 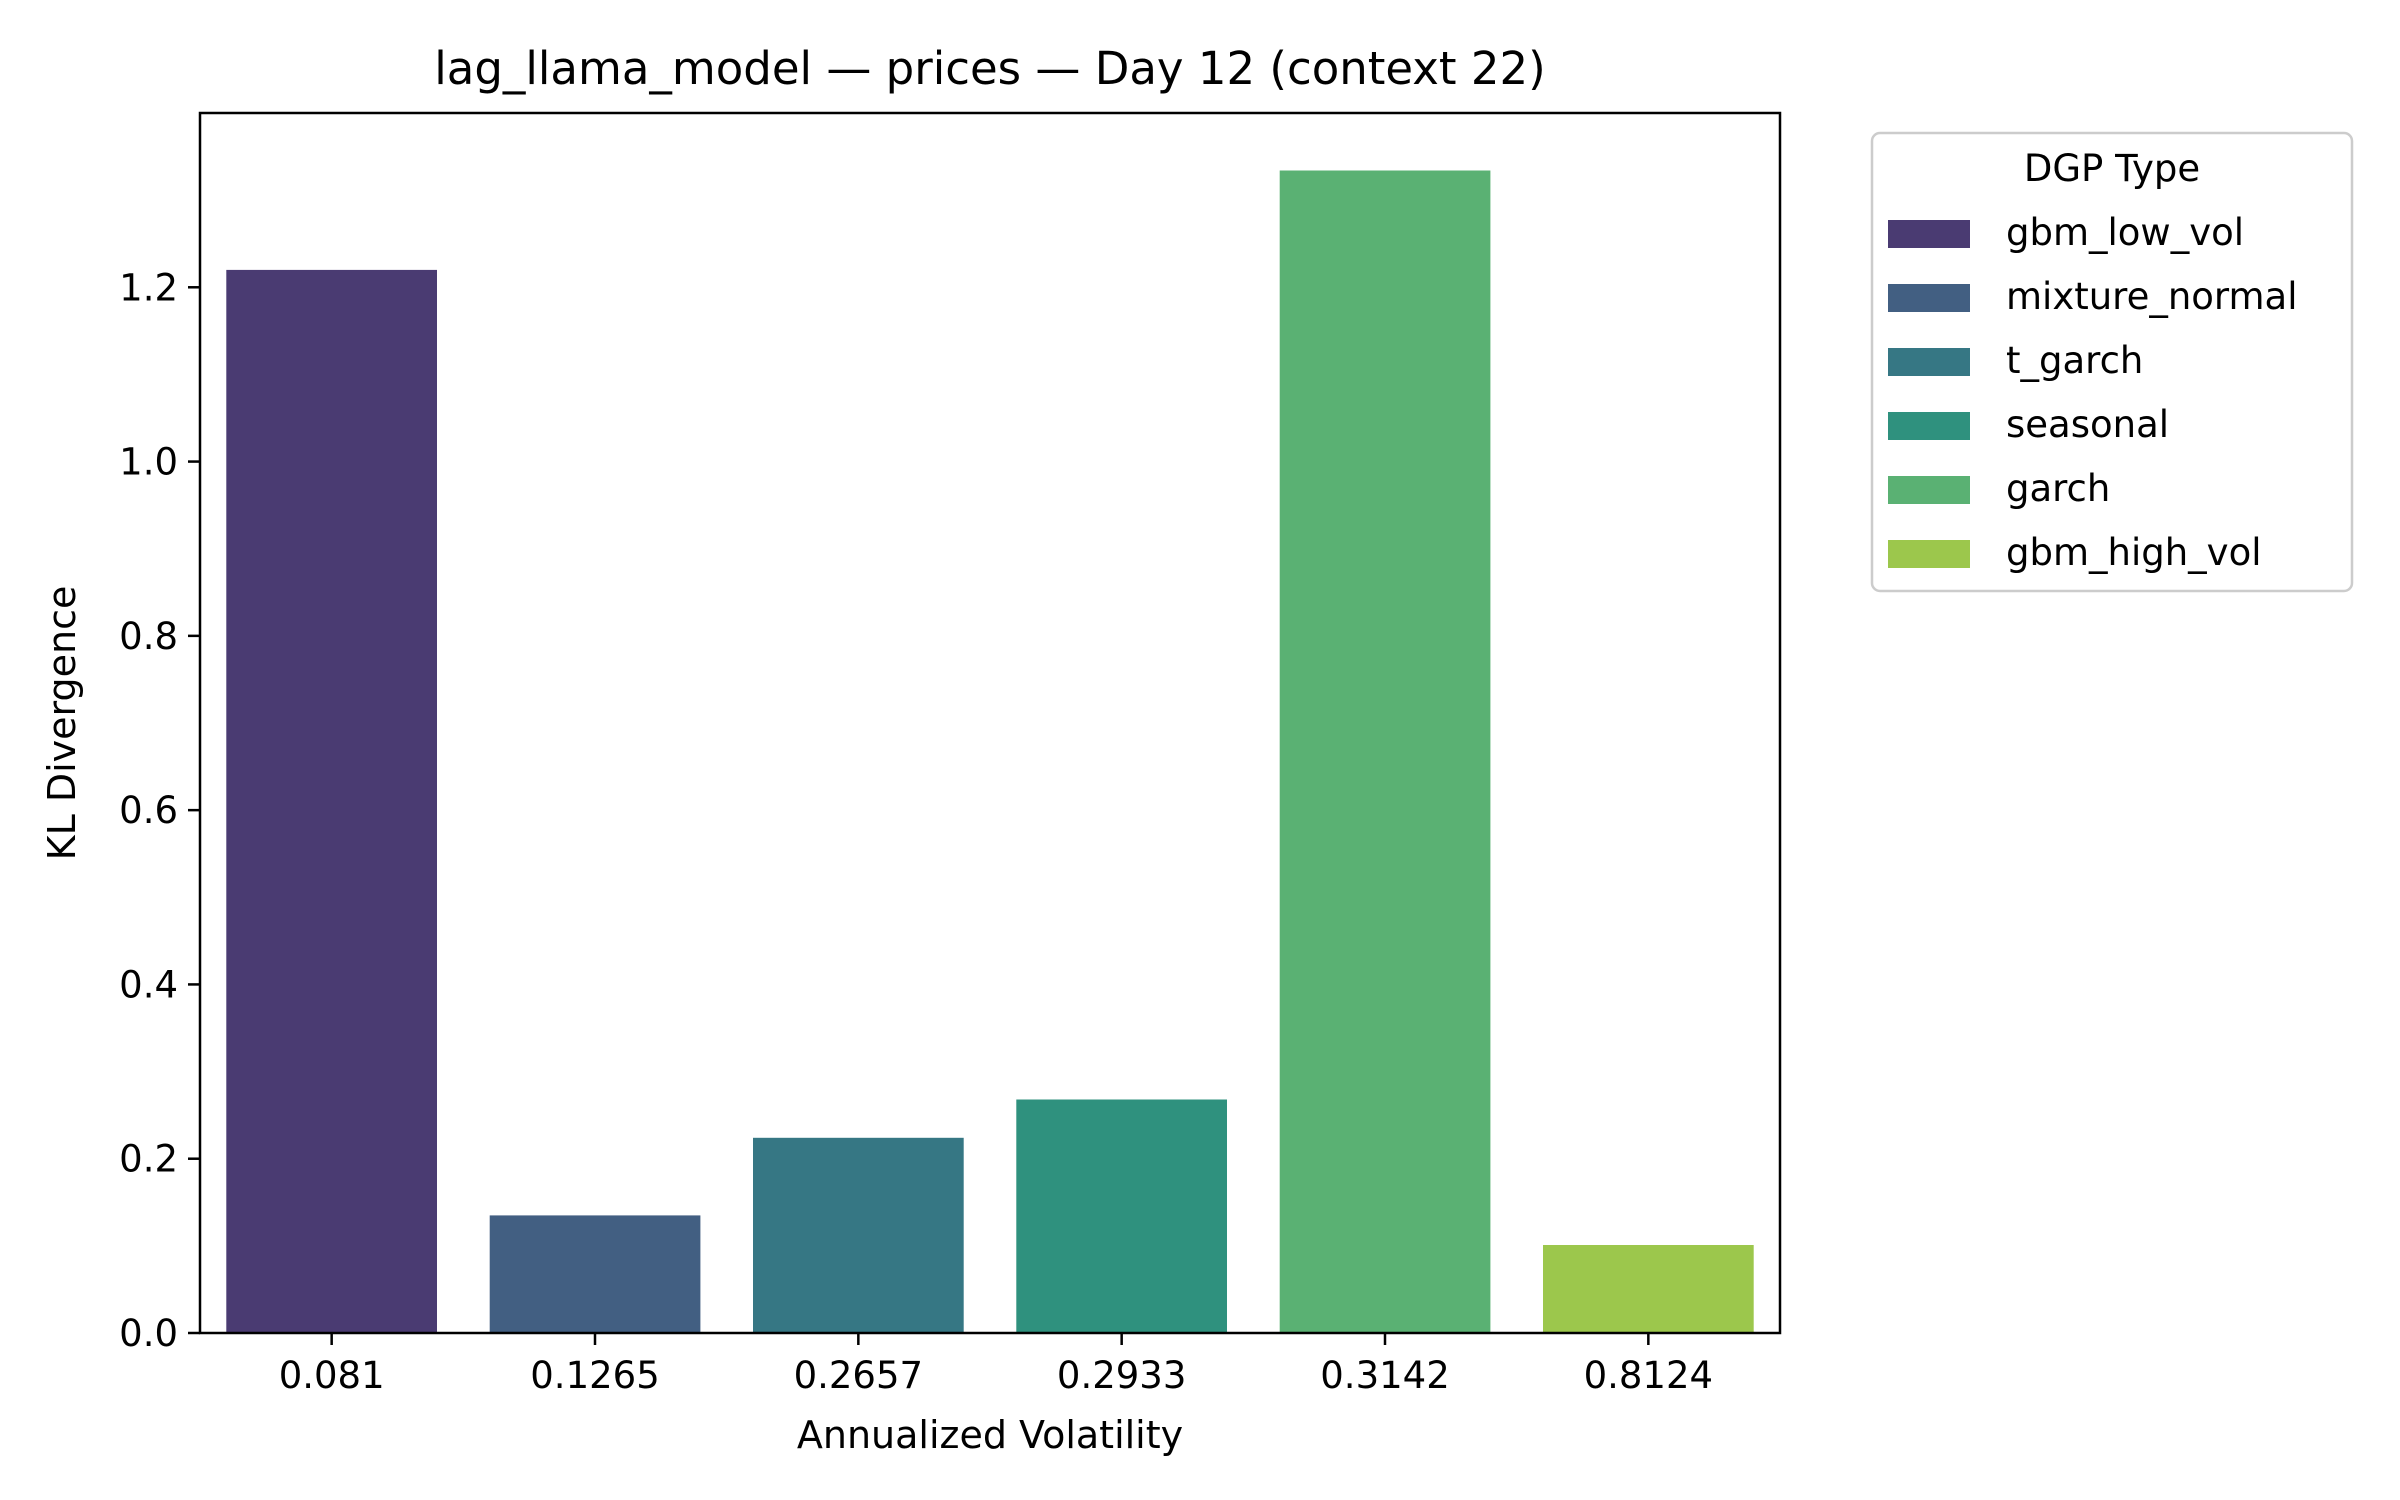 What do you see at coordinates (996, 1365) in the screenshot?
I see `x-axis-ticks: 0.081 0.1265 0.2657 0.2933 0.3142 0.8124` at bounding box center [996, 1365].